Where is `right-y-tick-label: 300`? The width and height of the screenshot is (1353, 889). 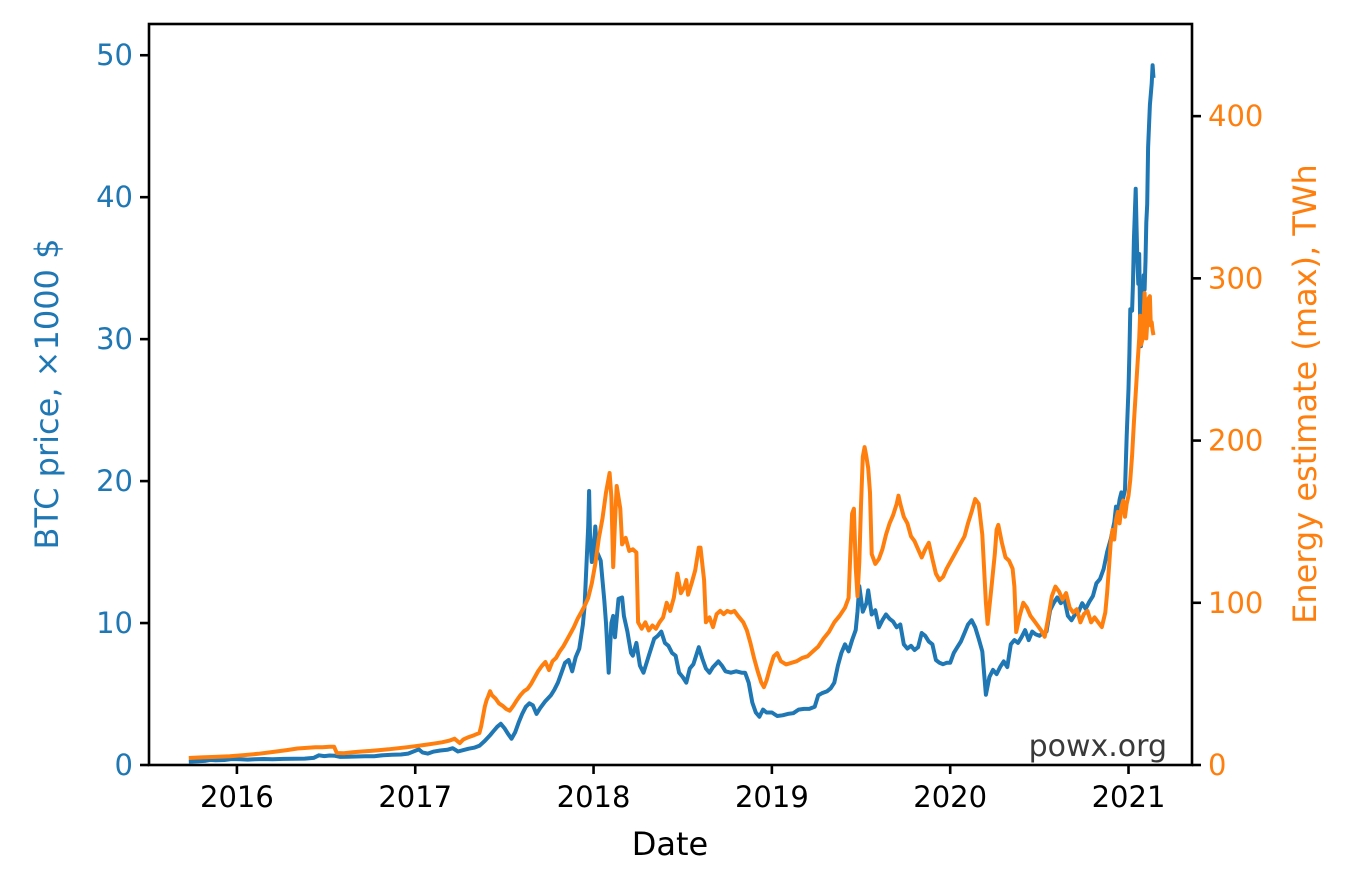 right-y-tick-label: 300 is located at coordinates (1235, 278).